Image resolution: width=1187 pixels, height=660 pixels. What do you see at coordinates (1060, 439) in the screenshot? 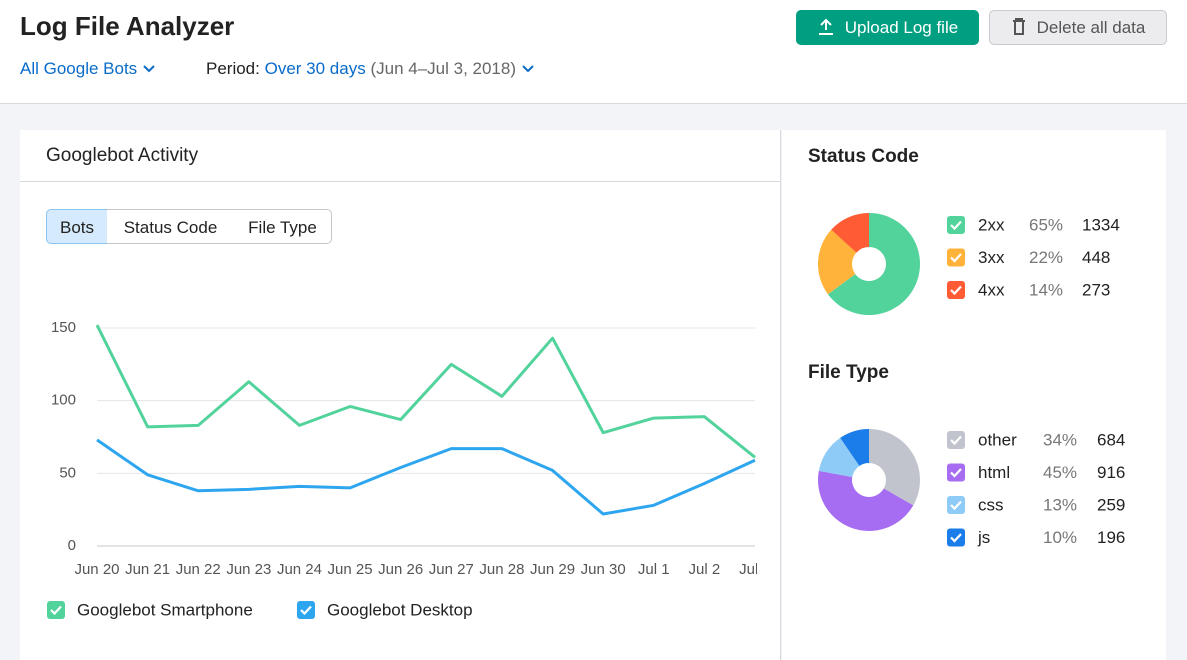
I see `percent-label: 34%` at bounding box center [1060, 439].